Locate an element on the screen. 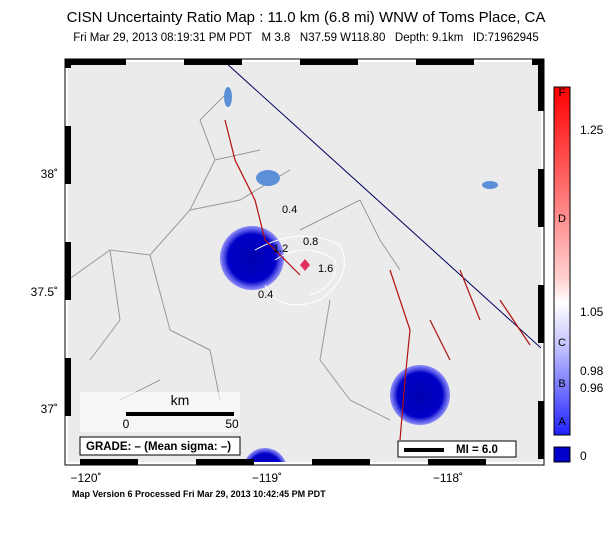  lon-label: −119˚ is located at coordinates (267, 478).